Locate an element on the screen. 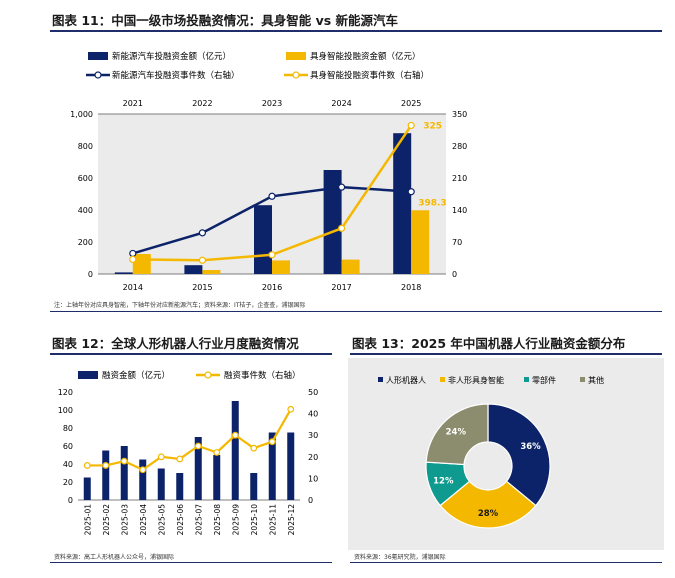  figure-12-bottom-rule is located at coordinates (191, 562).